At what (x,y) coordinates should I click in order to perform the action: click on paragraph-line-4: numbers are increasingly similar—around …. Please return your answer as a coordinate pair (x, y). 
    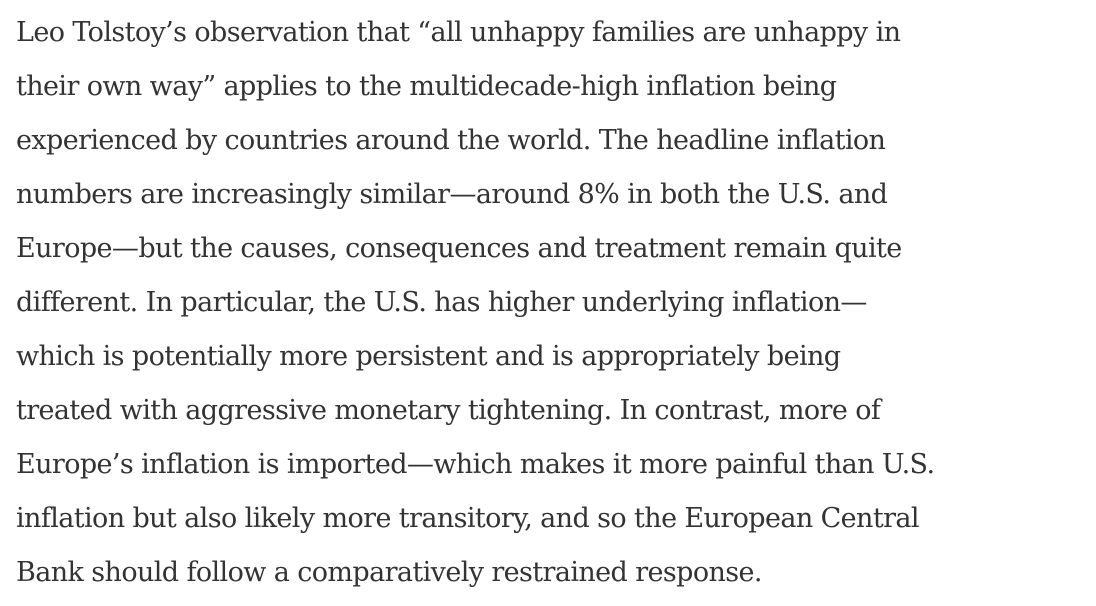
    Looking at the image, I should click on (452, 194).